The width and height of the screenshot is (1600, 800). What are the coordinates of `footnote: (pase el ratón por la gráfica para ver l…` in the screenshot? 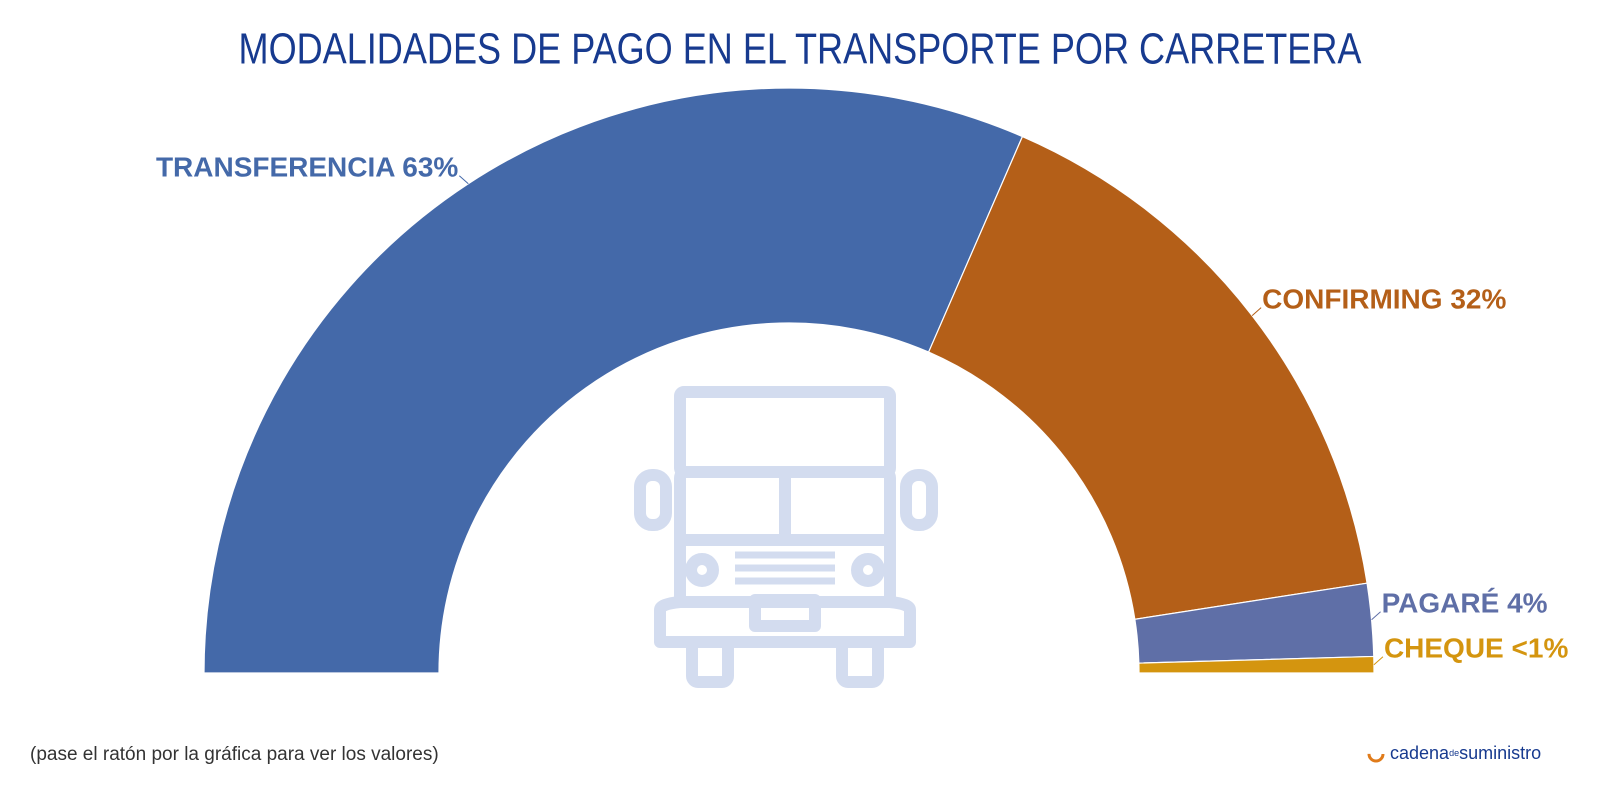 It's located at (234, 754).